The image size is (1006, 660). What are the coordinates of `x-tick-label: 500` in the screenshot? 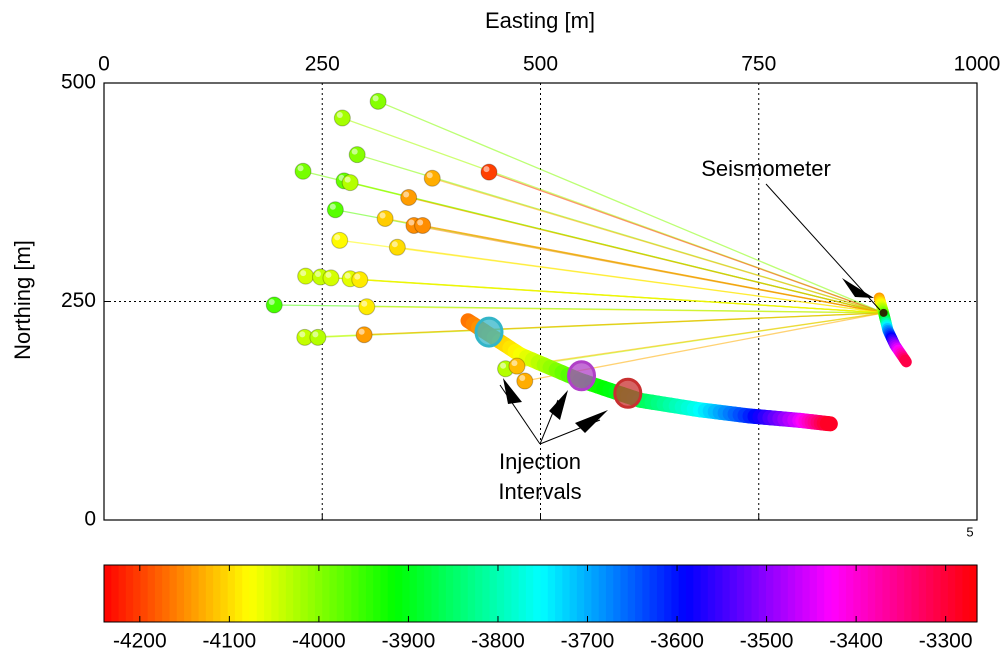 It's located at (540, 64).